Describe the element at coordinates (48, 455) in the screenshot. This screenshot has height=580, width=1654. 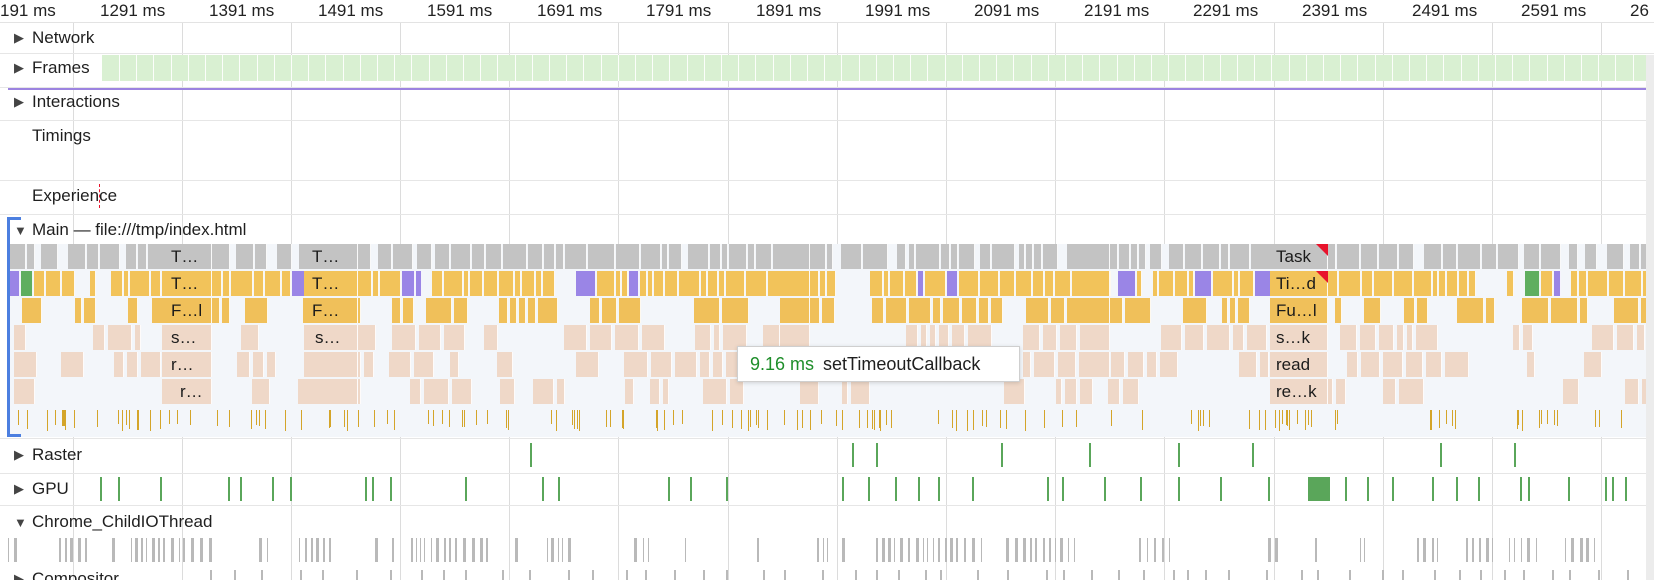
I see `raster-track-header: Raster` at that location.